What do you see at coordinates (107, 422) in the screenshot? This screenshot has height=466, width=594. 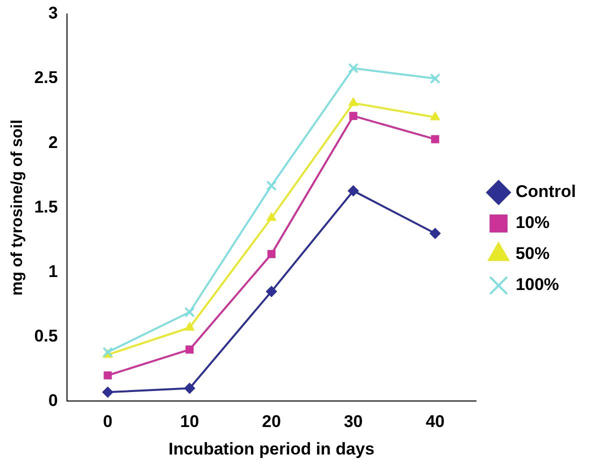 I see `x-tick-label: 0` at bounding box center [107, 422].